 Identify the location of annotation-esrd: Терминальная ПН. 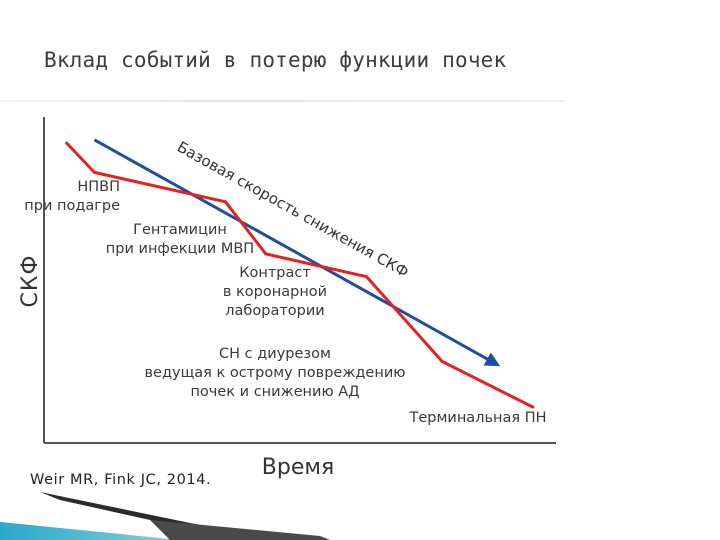
(477, 418).